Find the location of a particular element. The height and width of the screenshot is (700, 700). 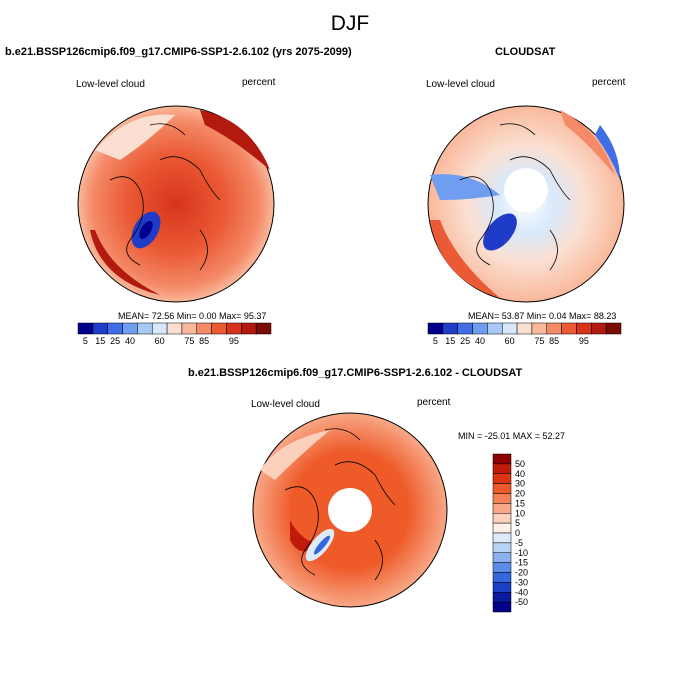

colorbar-tick-label: 20 is located at coordinates (520, 494).